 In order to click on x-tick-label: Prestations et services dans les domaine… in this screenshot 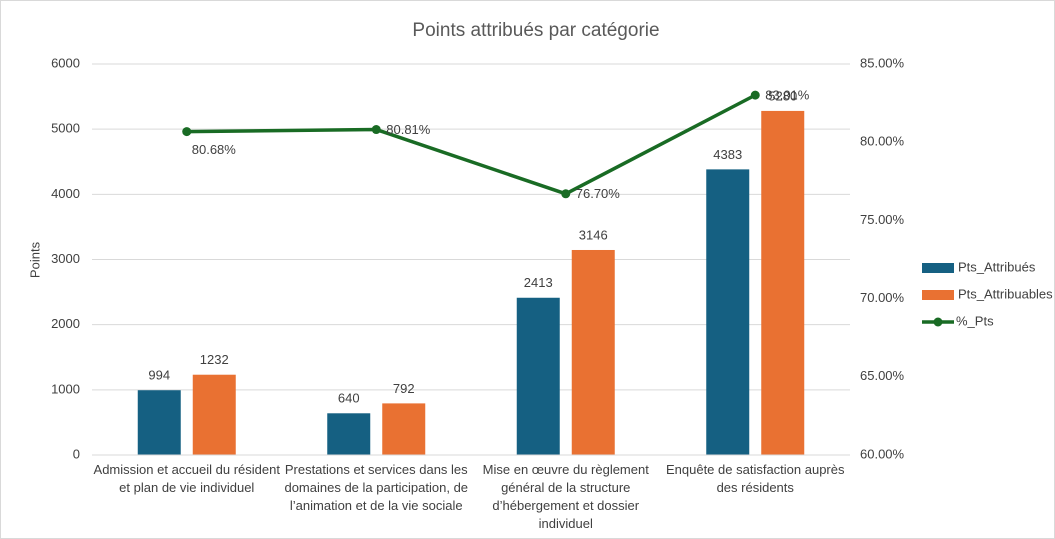, I will do `click(376, 487)`.